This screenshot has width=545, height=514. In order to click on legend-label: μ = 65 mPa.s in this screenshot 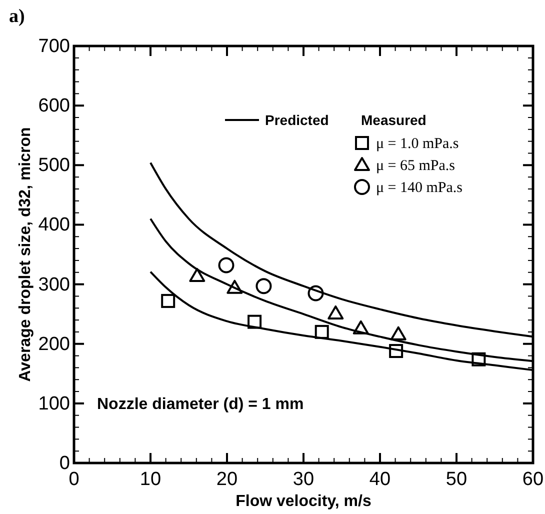, I will do `click(416, 166)`.